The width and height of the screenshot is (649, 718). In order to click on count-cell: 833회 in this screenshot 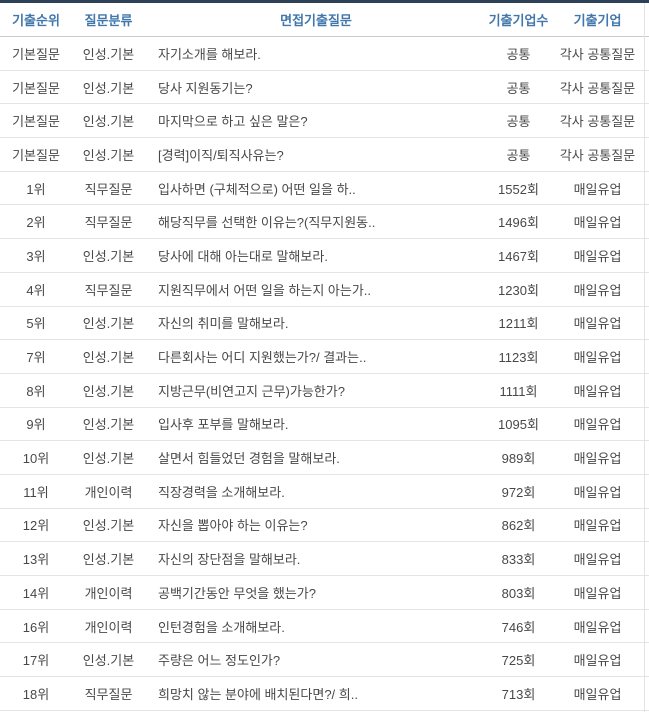, I will do `click(518, 560)`.